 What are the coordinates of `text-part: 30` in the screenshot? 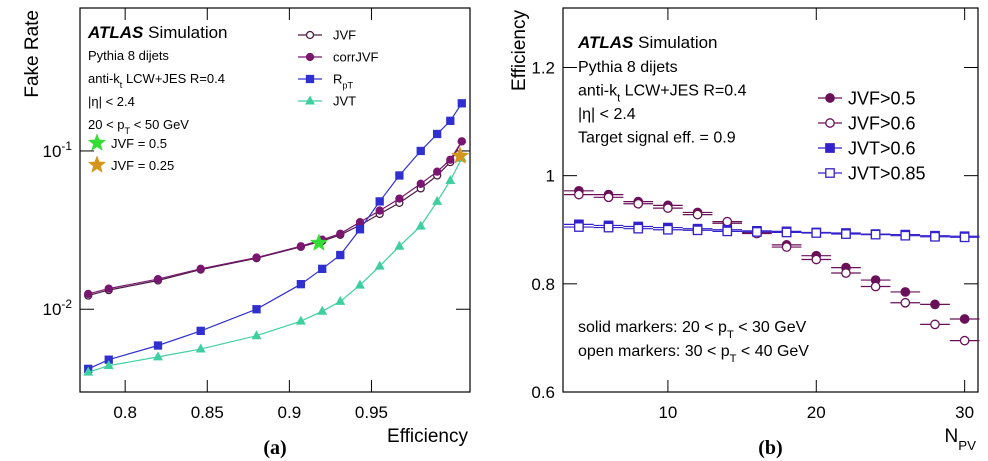 It's located at (964, 412).